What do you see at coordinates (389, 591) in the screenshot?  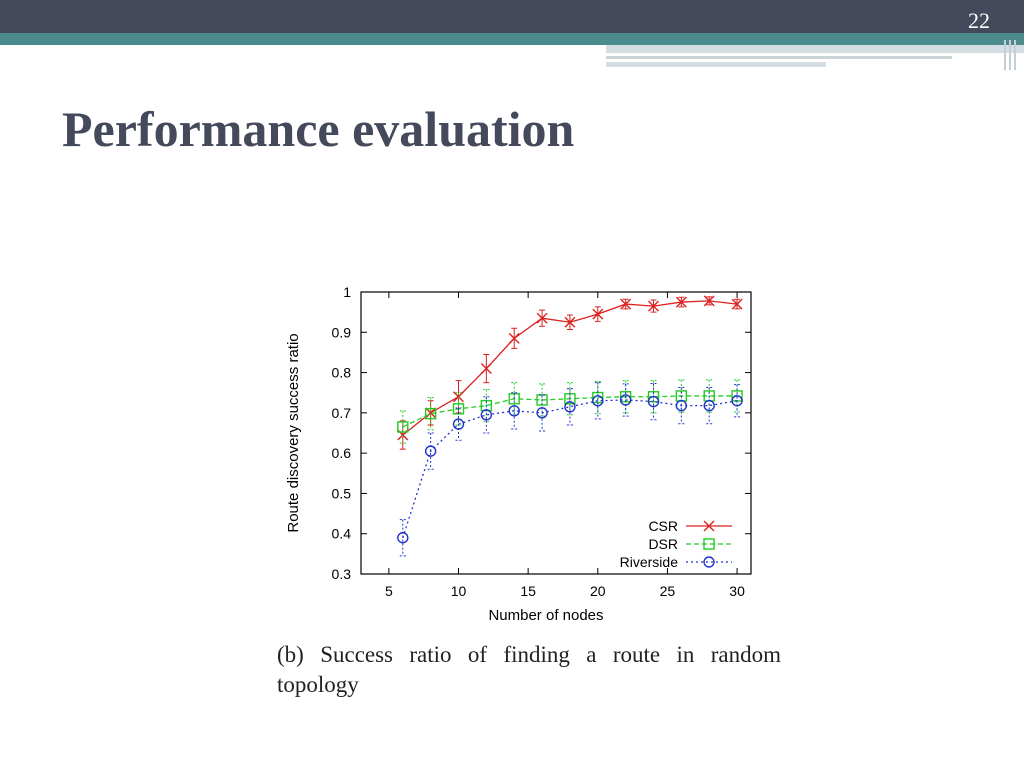 I see `x-tick-label: 5` at bounding box center [389, 591].